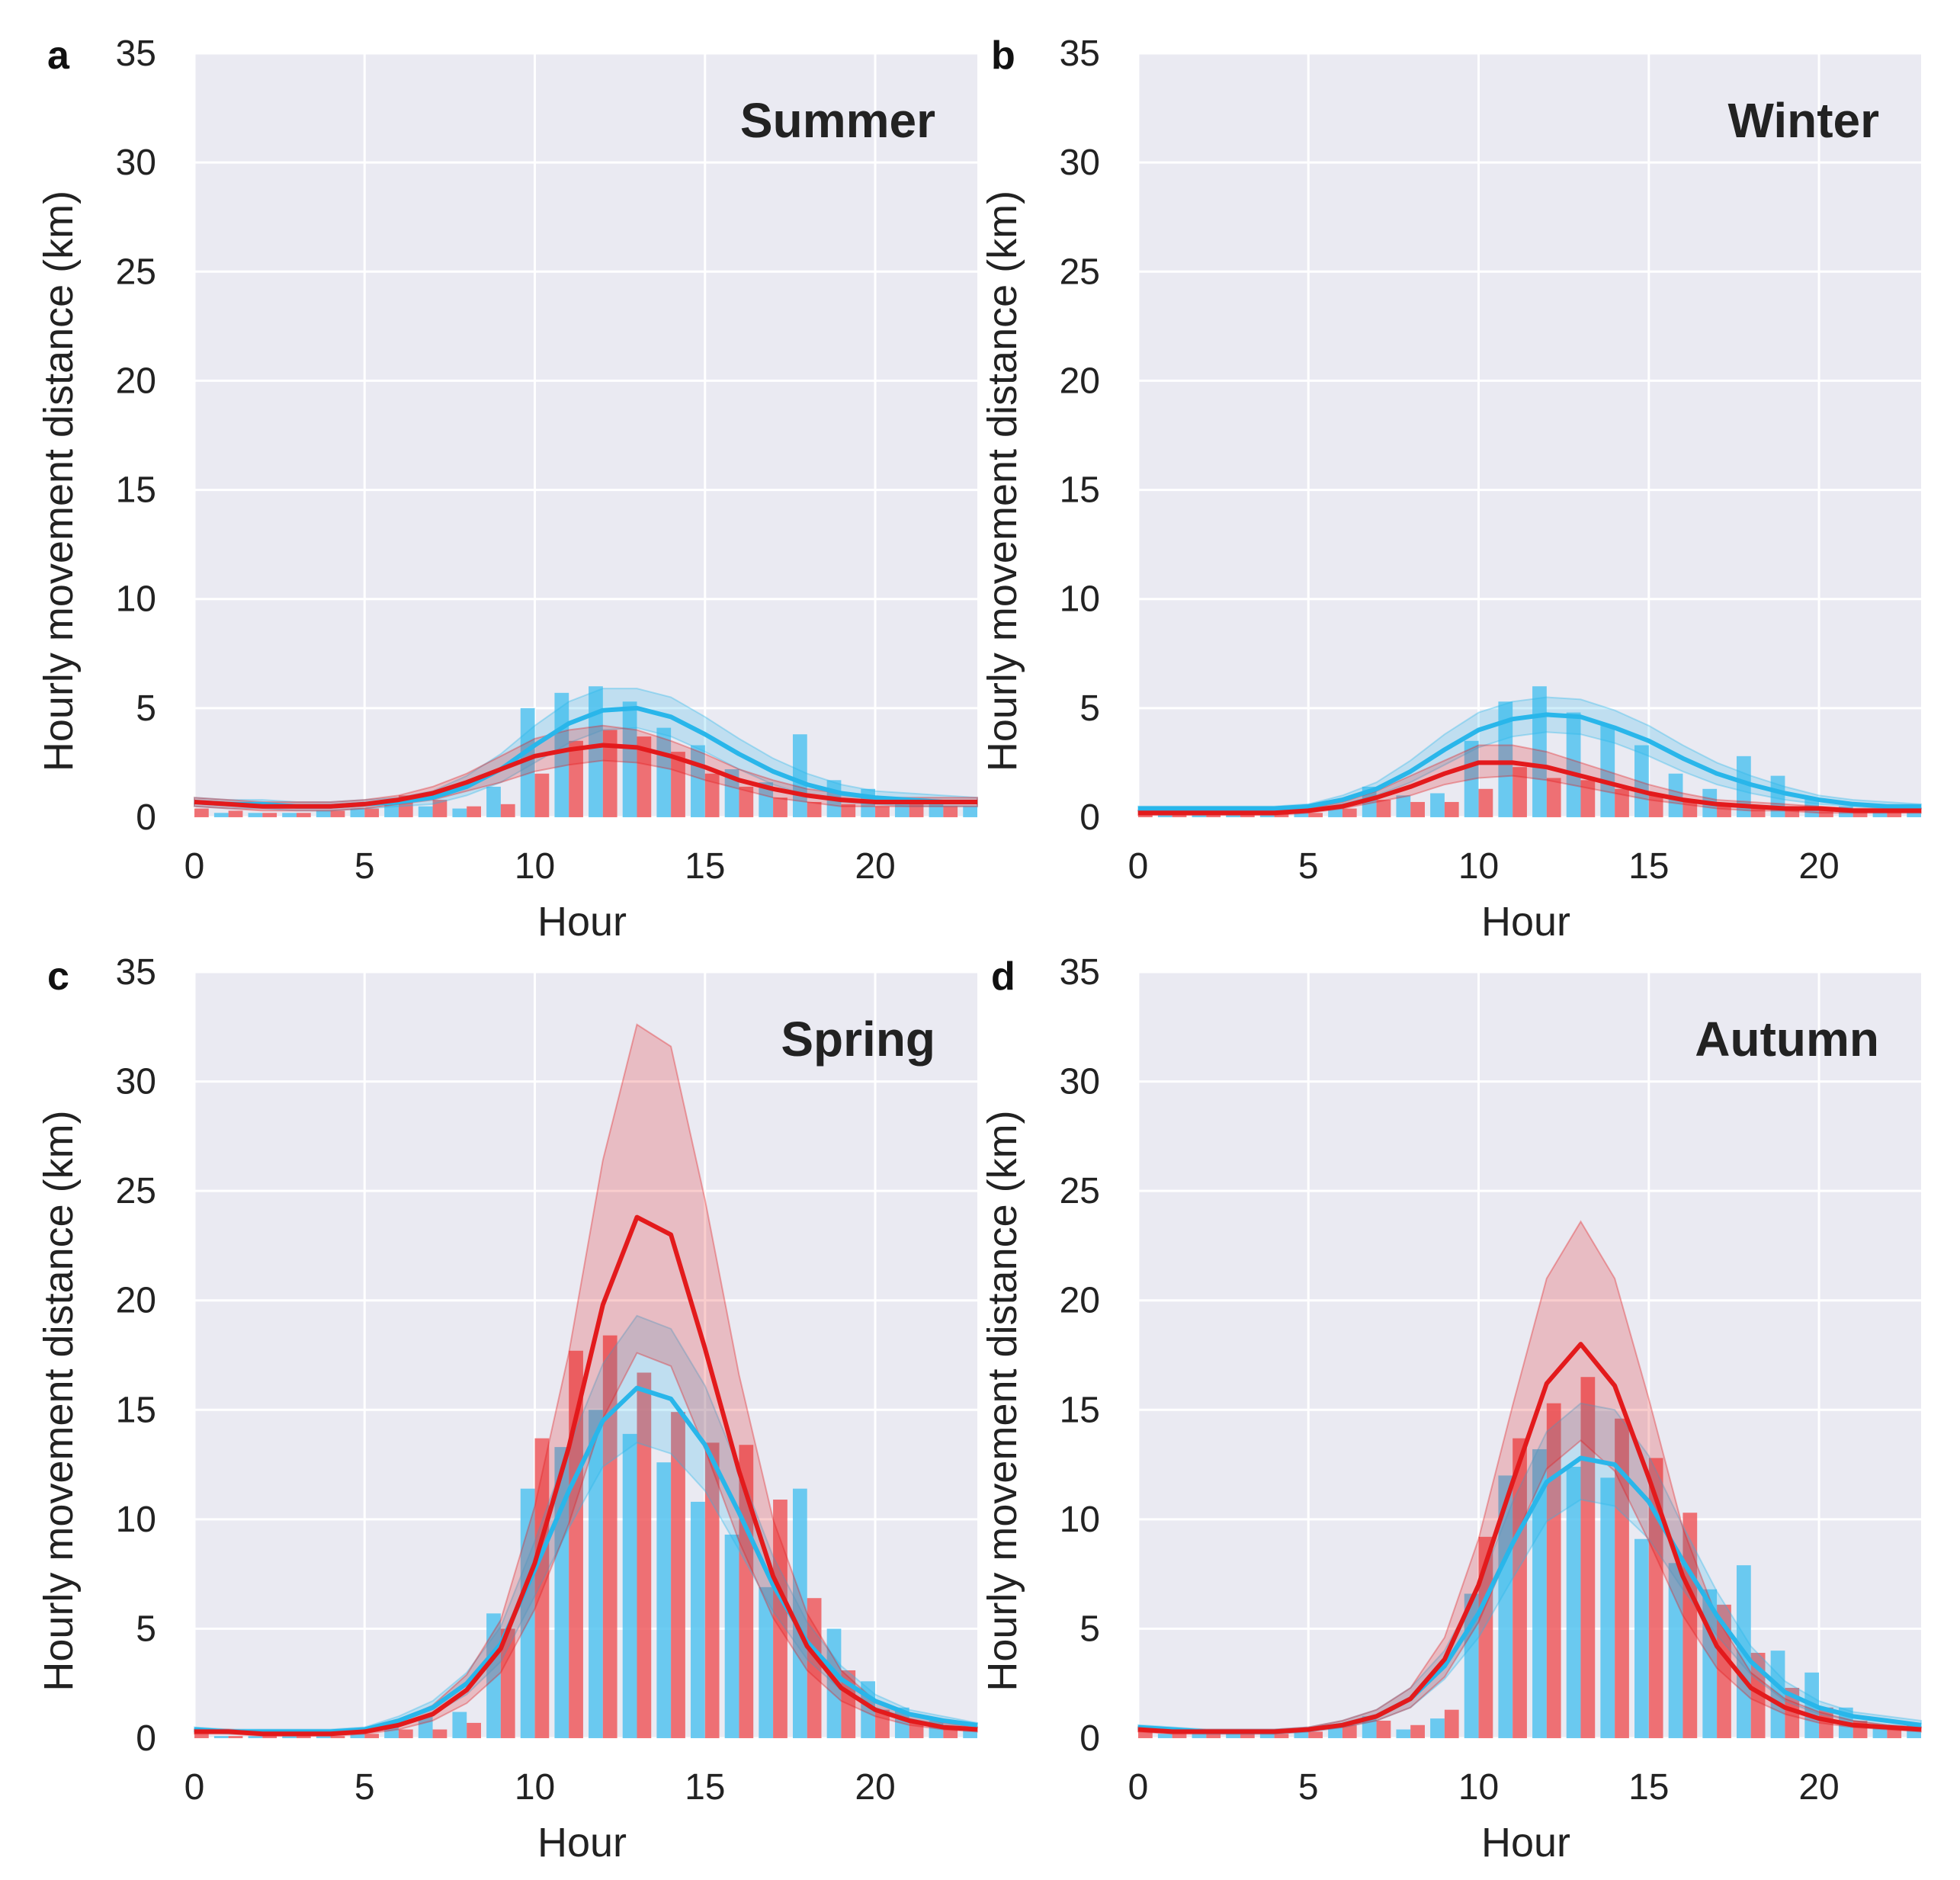 This screenshot has height=1880, width=1960. Describe the element at coordinates (1080, 972) in the screenshot. I see `y-tick-label: 35` at that location.